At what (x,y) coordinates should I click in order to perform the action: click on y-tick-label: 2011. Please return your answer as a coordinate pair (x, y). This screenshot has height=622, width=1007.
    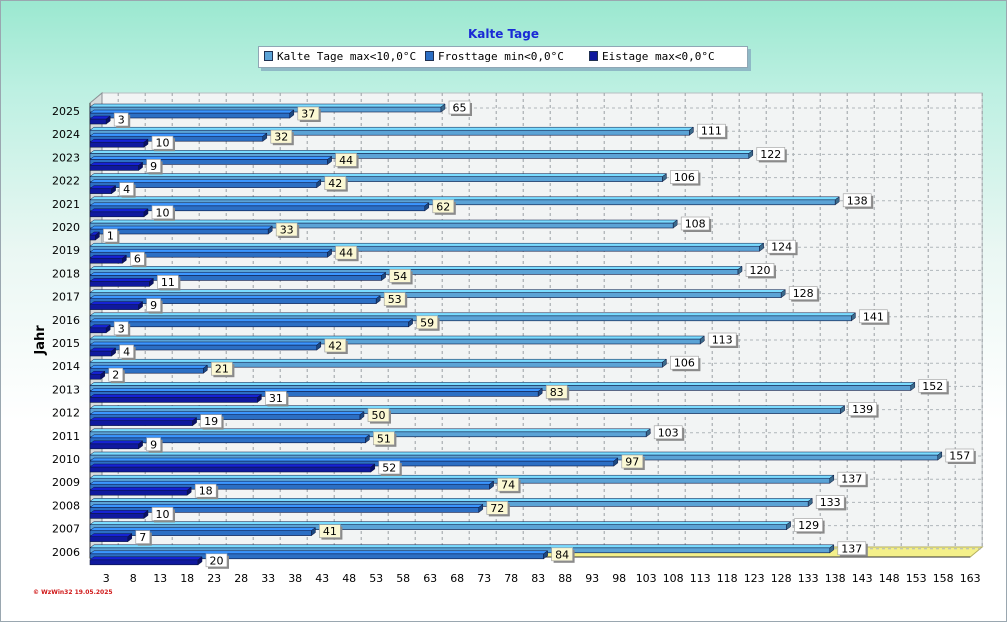
    Looking at the image, I should click on (66, 436).